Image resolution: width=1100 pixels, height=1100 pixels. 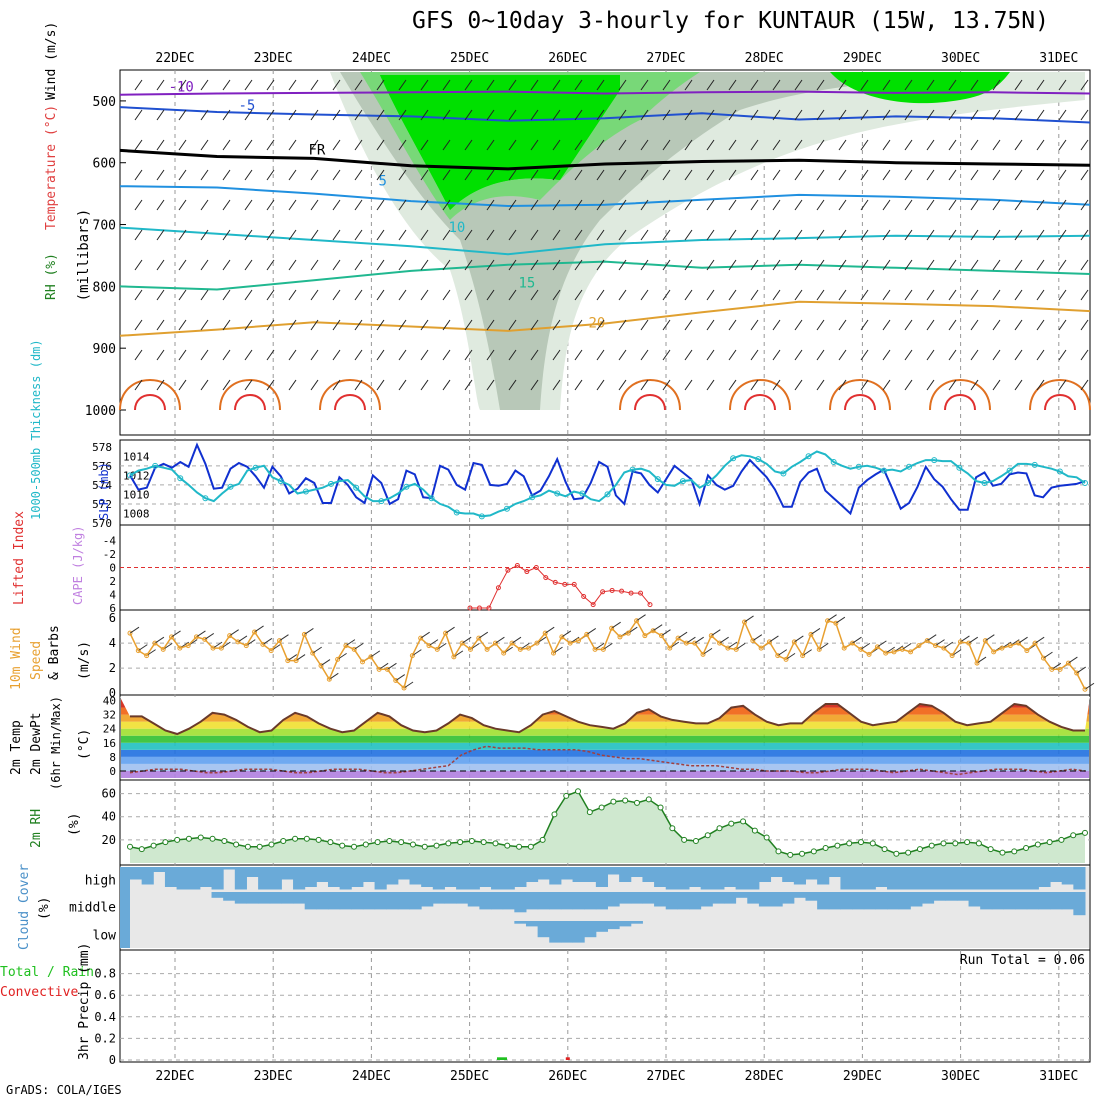 I want to click on bottom-axis-tick-label: 24DEC, so click(x=371, y=1076).